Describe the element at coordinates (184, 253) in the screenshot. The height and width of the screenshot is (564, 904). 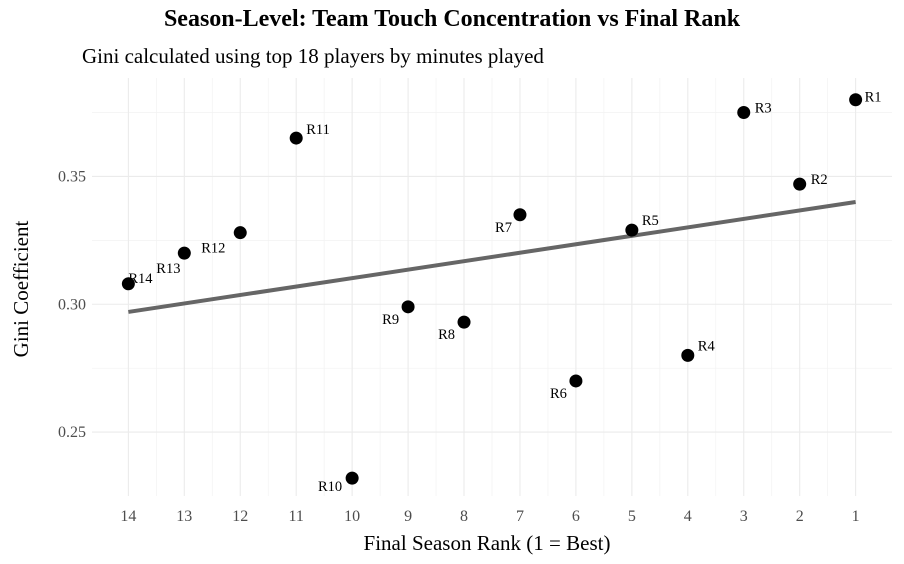
I see `data-point-r13` at that location.